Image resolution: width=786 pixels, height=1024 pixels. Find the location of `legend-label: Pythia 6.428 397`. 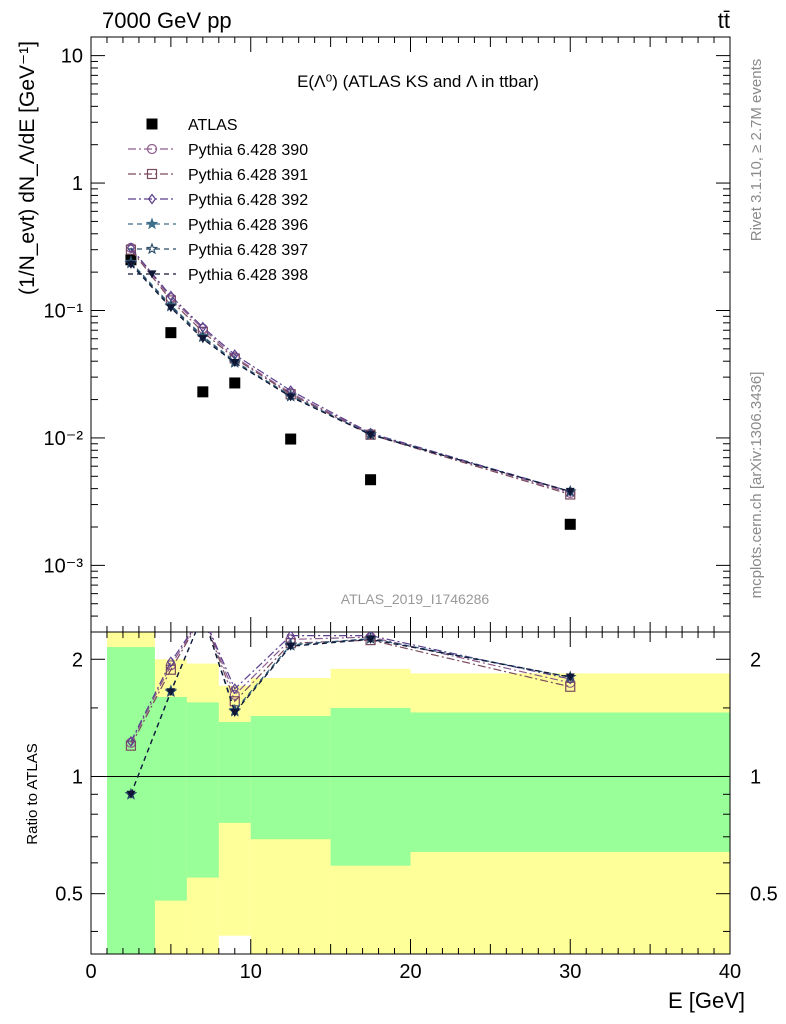

legend-label: Pythia 6.428 397 is located at coordinates (248, 250).